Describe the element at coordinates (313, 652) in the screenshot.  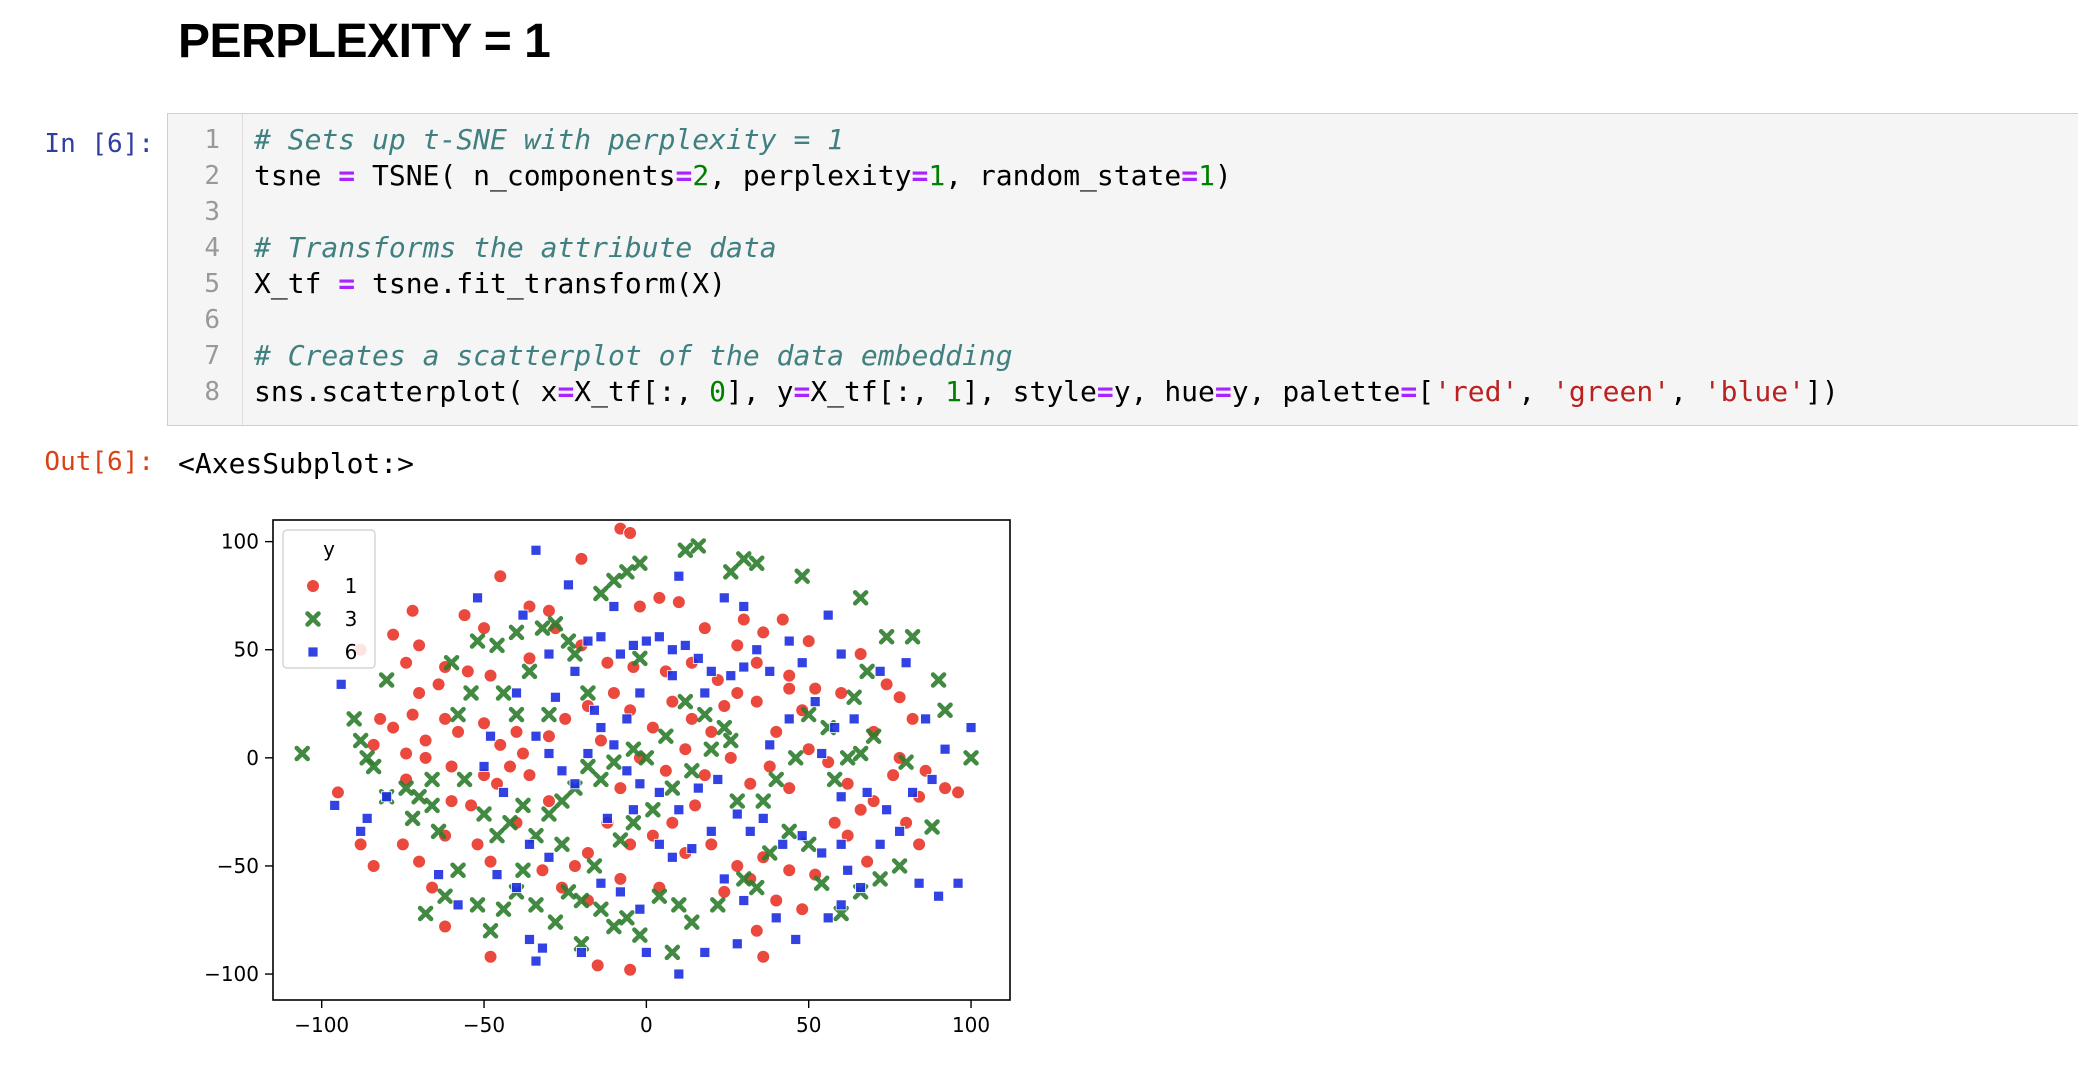
I see `legend-marker` at that location.